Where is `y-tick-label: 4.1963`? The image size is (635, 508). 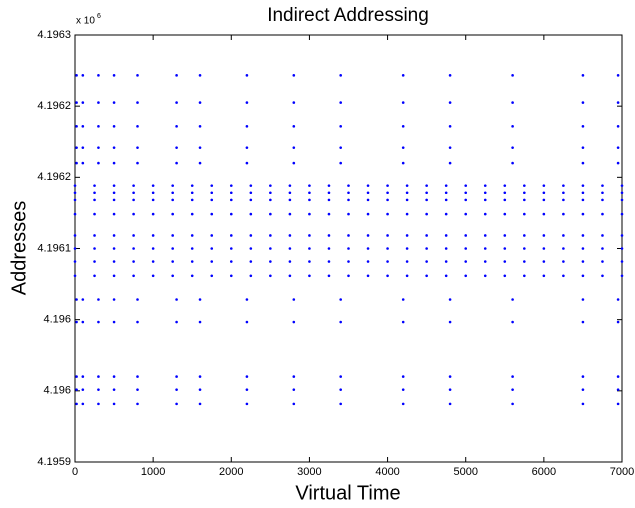
y-tick-label: 4.1963 is located at coordinates (54, 35).